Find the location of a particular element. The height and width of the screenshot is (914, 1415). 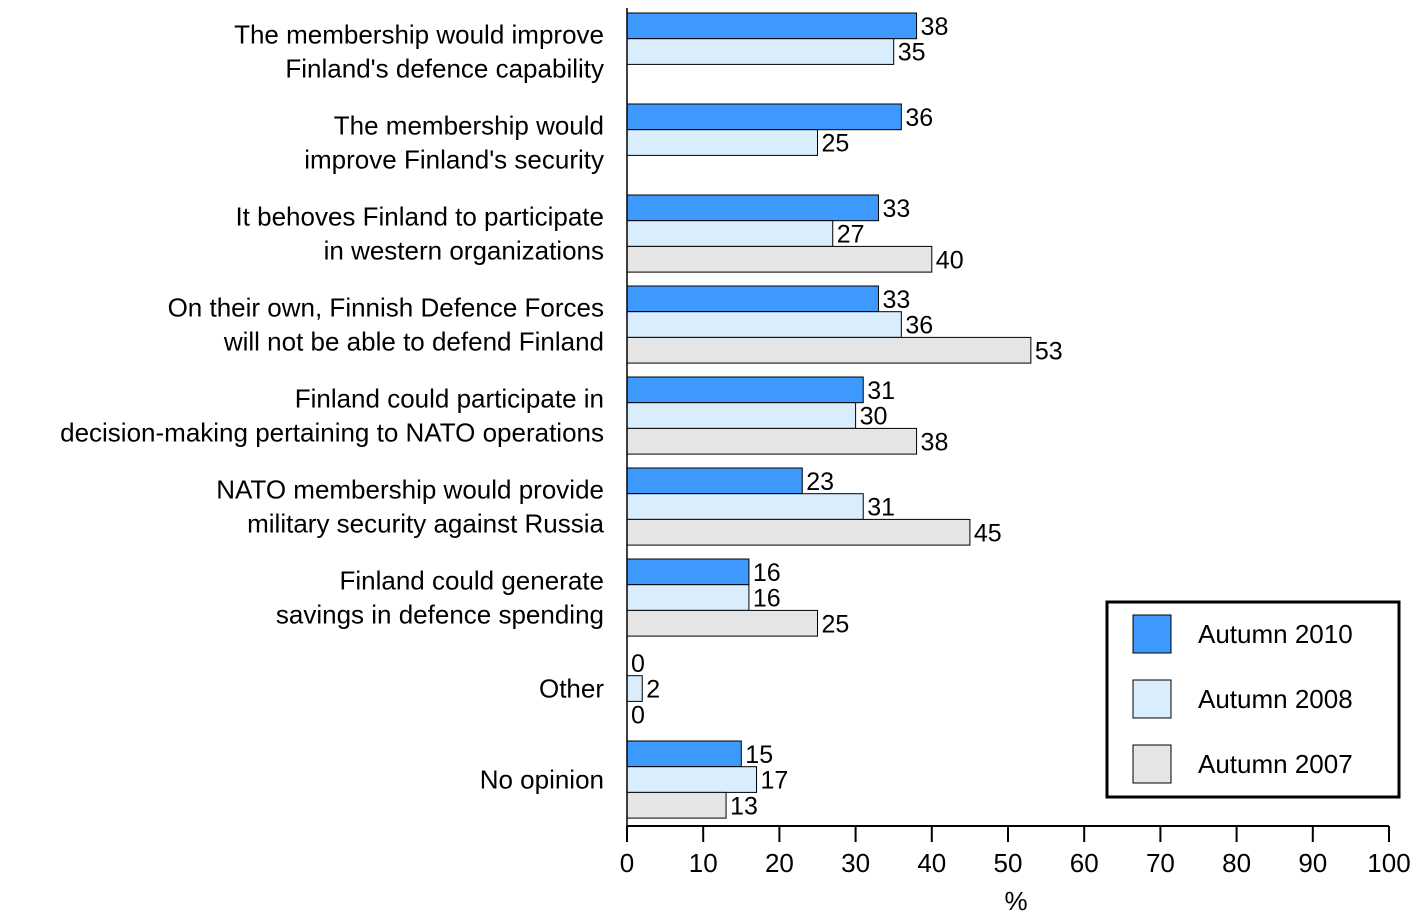

legend-label: Autumn 2010 is located at coordinates (1275, 634).